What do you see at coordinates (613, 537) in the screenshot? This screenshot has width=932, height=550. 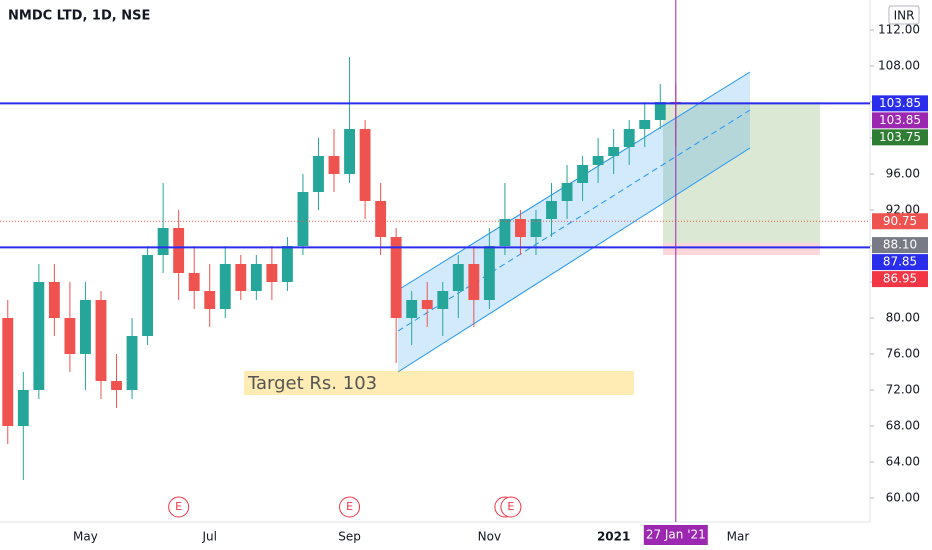 I see `x-tick-label: 2021` at bounding box center [613, 537].